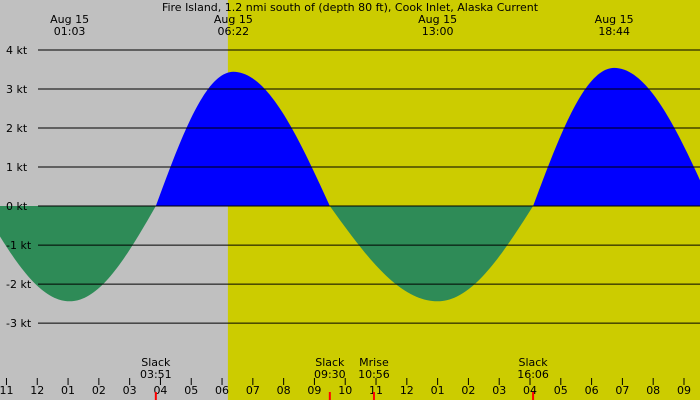 The height and width of the screenshot is (400, 700). Describe the element at coordinates (17, 206) in the screenshot. I see `y-tick-label: 0 kt` at that location.